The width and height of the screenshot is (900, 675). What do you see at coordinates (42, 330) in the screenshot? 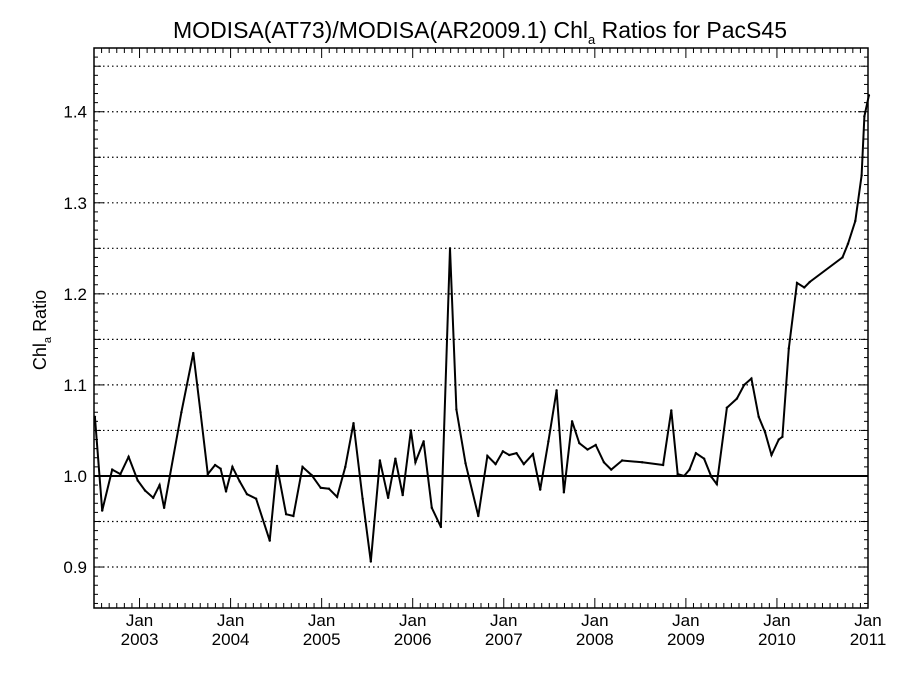
I see `y-axis-label: Chla Ratio` at bounding box center [42, 330].